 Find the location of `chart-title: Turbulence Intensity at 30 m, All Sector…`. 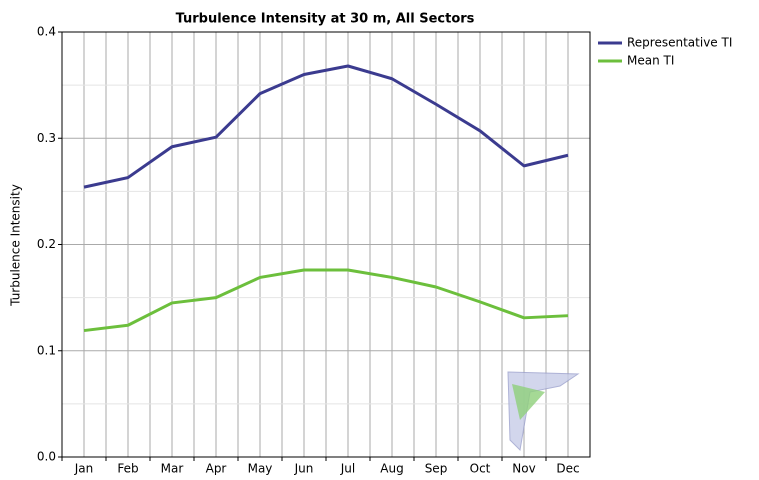

chart-title: Turbulence Intensity at 30 m, All Sector… is located at coordinates (325, 19).